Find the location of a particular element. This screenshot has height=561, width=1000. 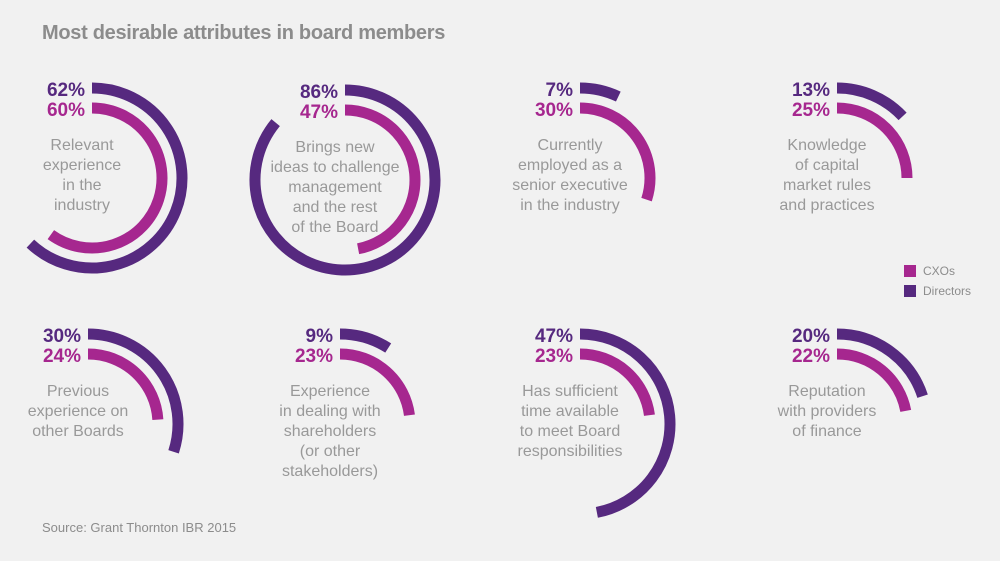

legend-item-directors: Directors is located at coordinates (937, 291).